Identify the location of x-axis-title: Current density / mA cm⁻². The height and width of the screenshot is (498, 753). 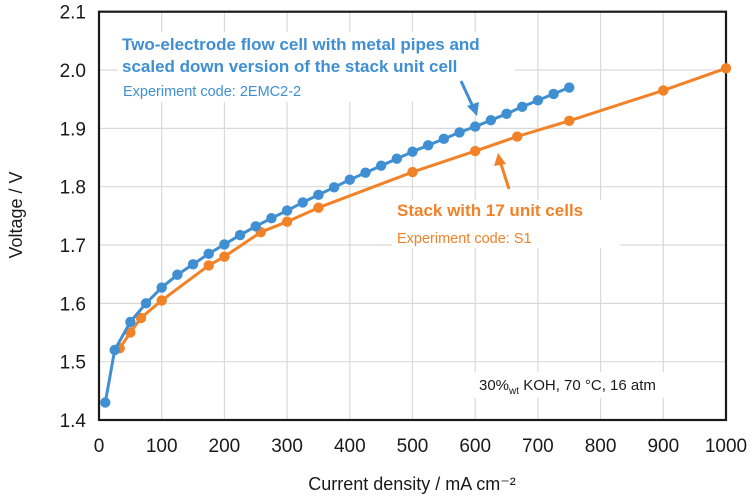
(412, 484).